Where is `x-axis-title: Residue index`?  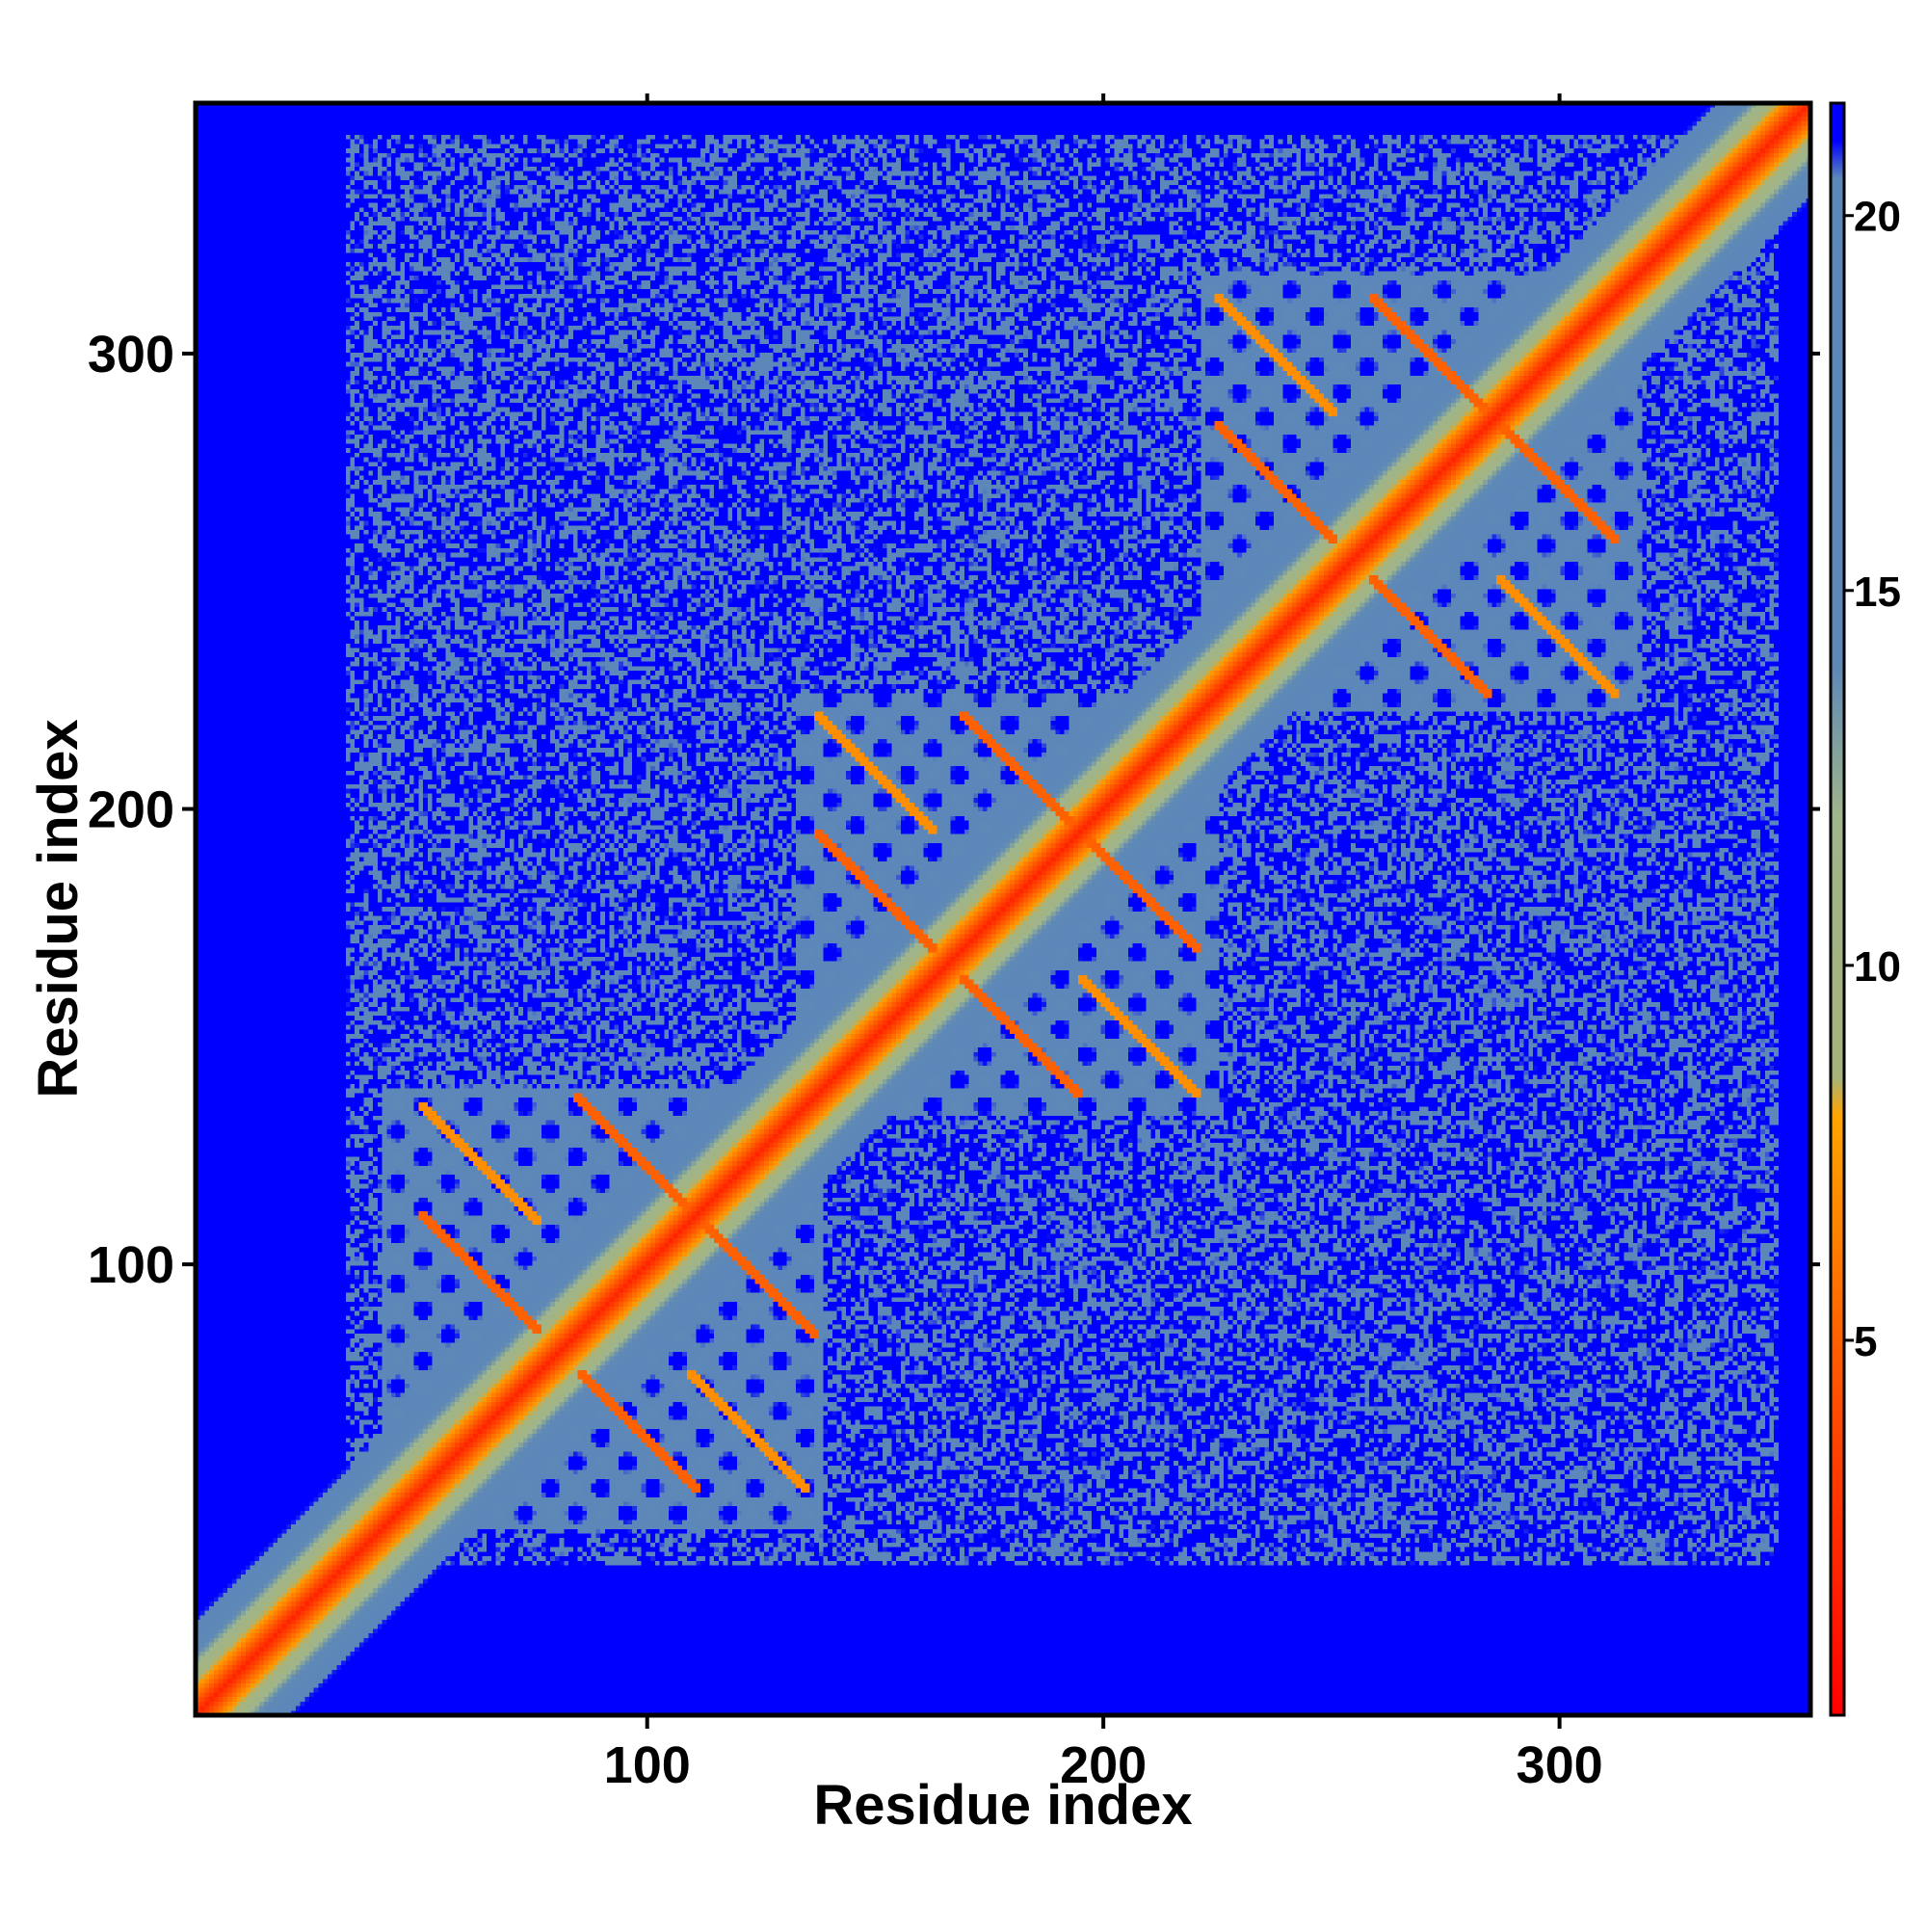
x-axis-title: Residue index is located at coordinates (1003, 1805).